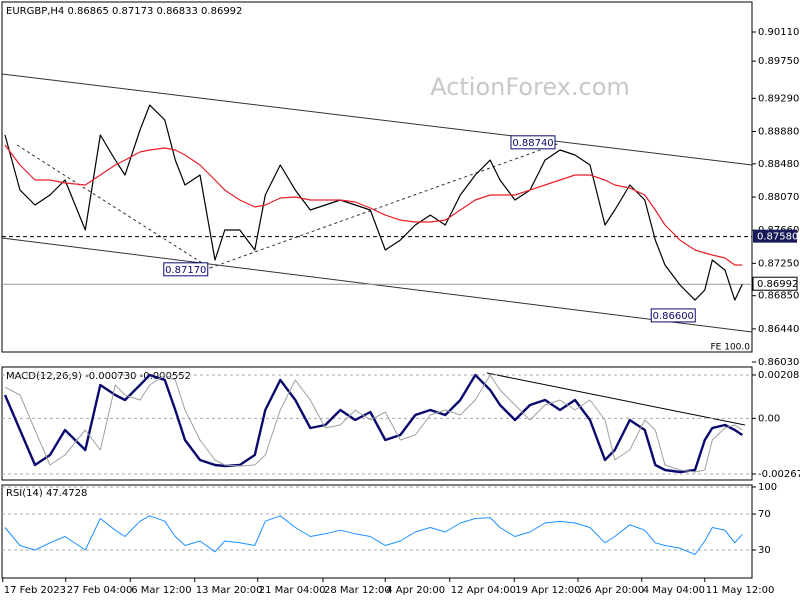  I want to click on rsi-panel, so click(377, 531).